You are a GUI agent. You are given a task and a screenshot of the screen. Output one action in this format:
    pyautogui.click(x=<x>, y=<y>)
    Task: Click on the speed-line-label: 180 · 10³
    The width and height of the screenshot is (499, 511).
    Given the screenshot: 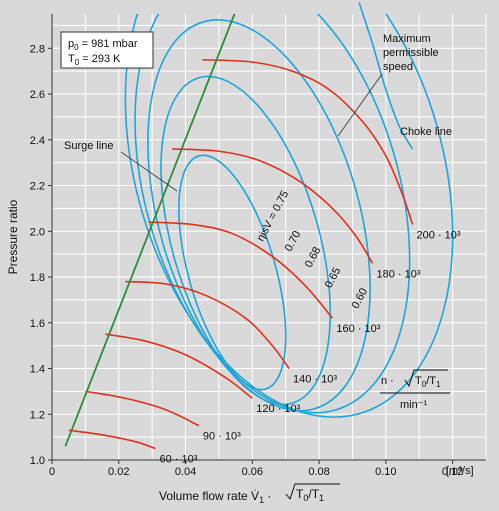 What is the action you would take?
    pyautogui.click(x=398, y=274)
    